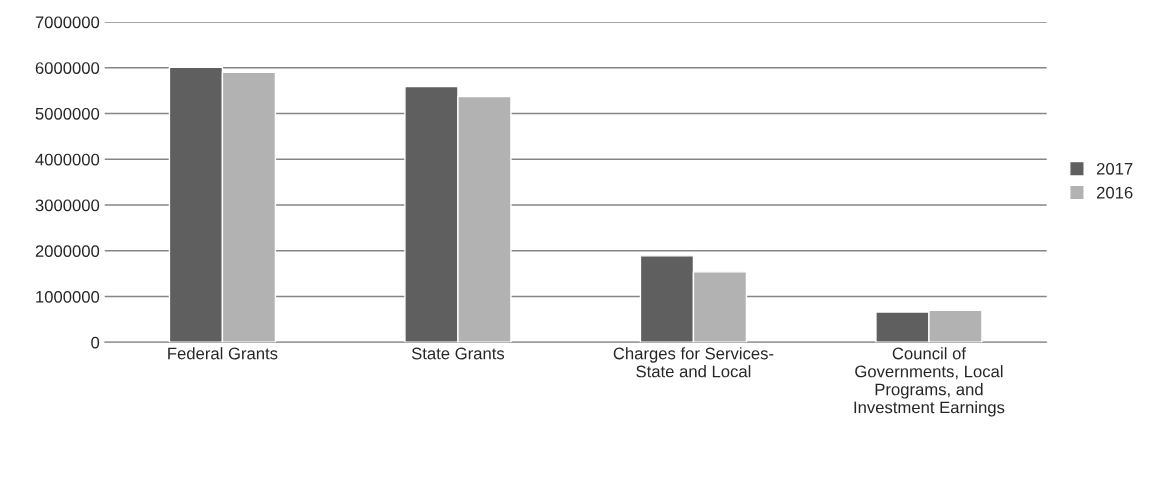 This screenshot has height=489, width=1163. What do you see at coordinates (67, 113) in the screenshot?
I see `y-tick-label: 5000000` at bounding box center [67, 113].